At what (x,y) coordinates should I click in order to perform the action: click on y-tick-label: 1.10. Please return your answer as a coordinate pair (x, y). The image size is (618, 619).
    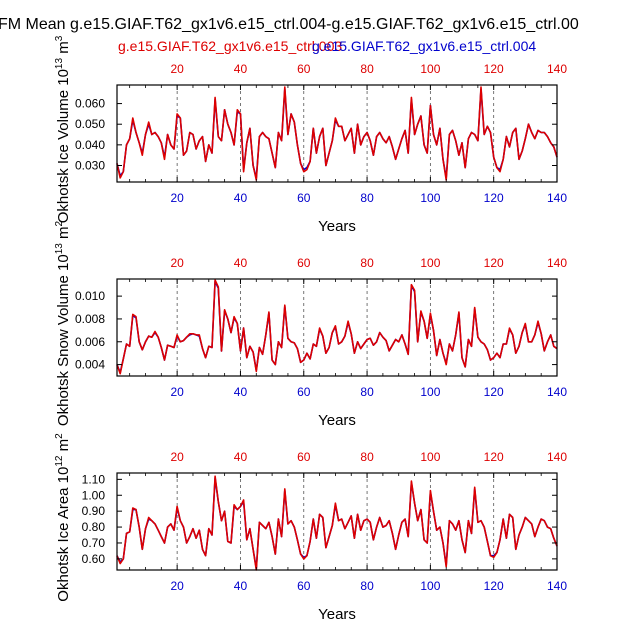
    Looking at the image, I should click on (94, 479).